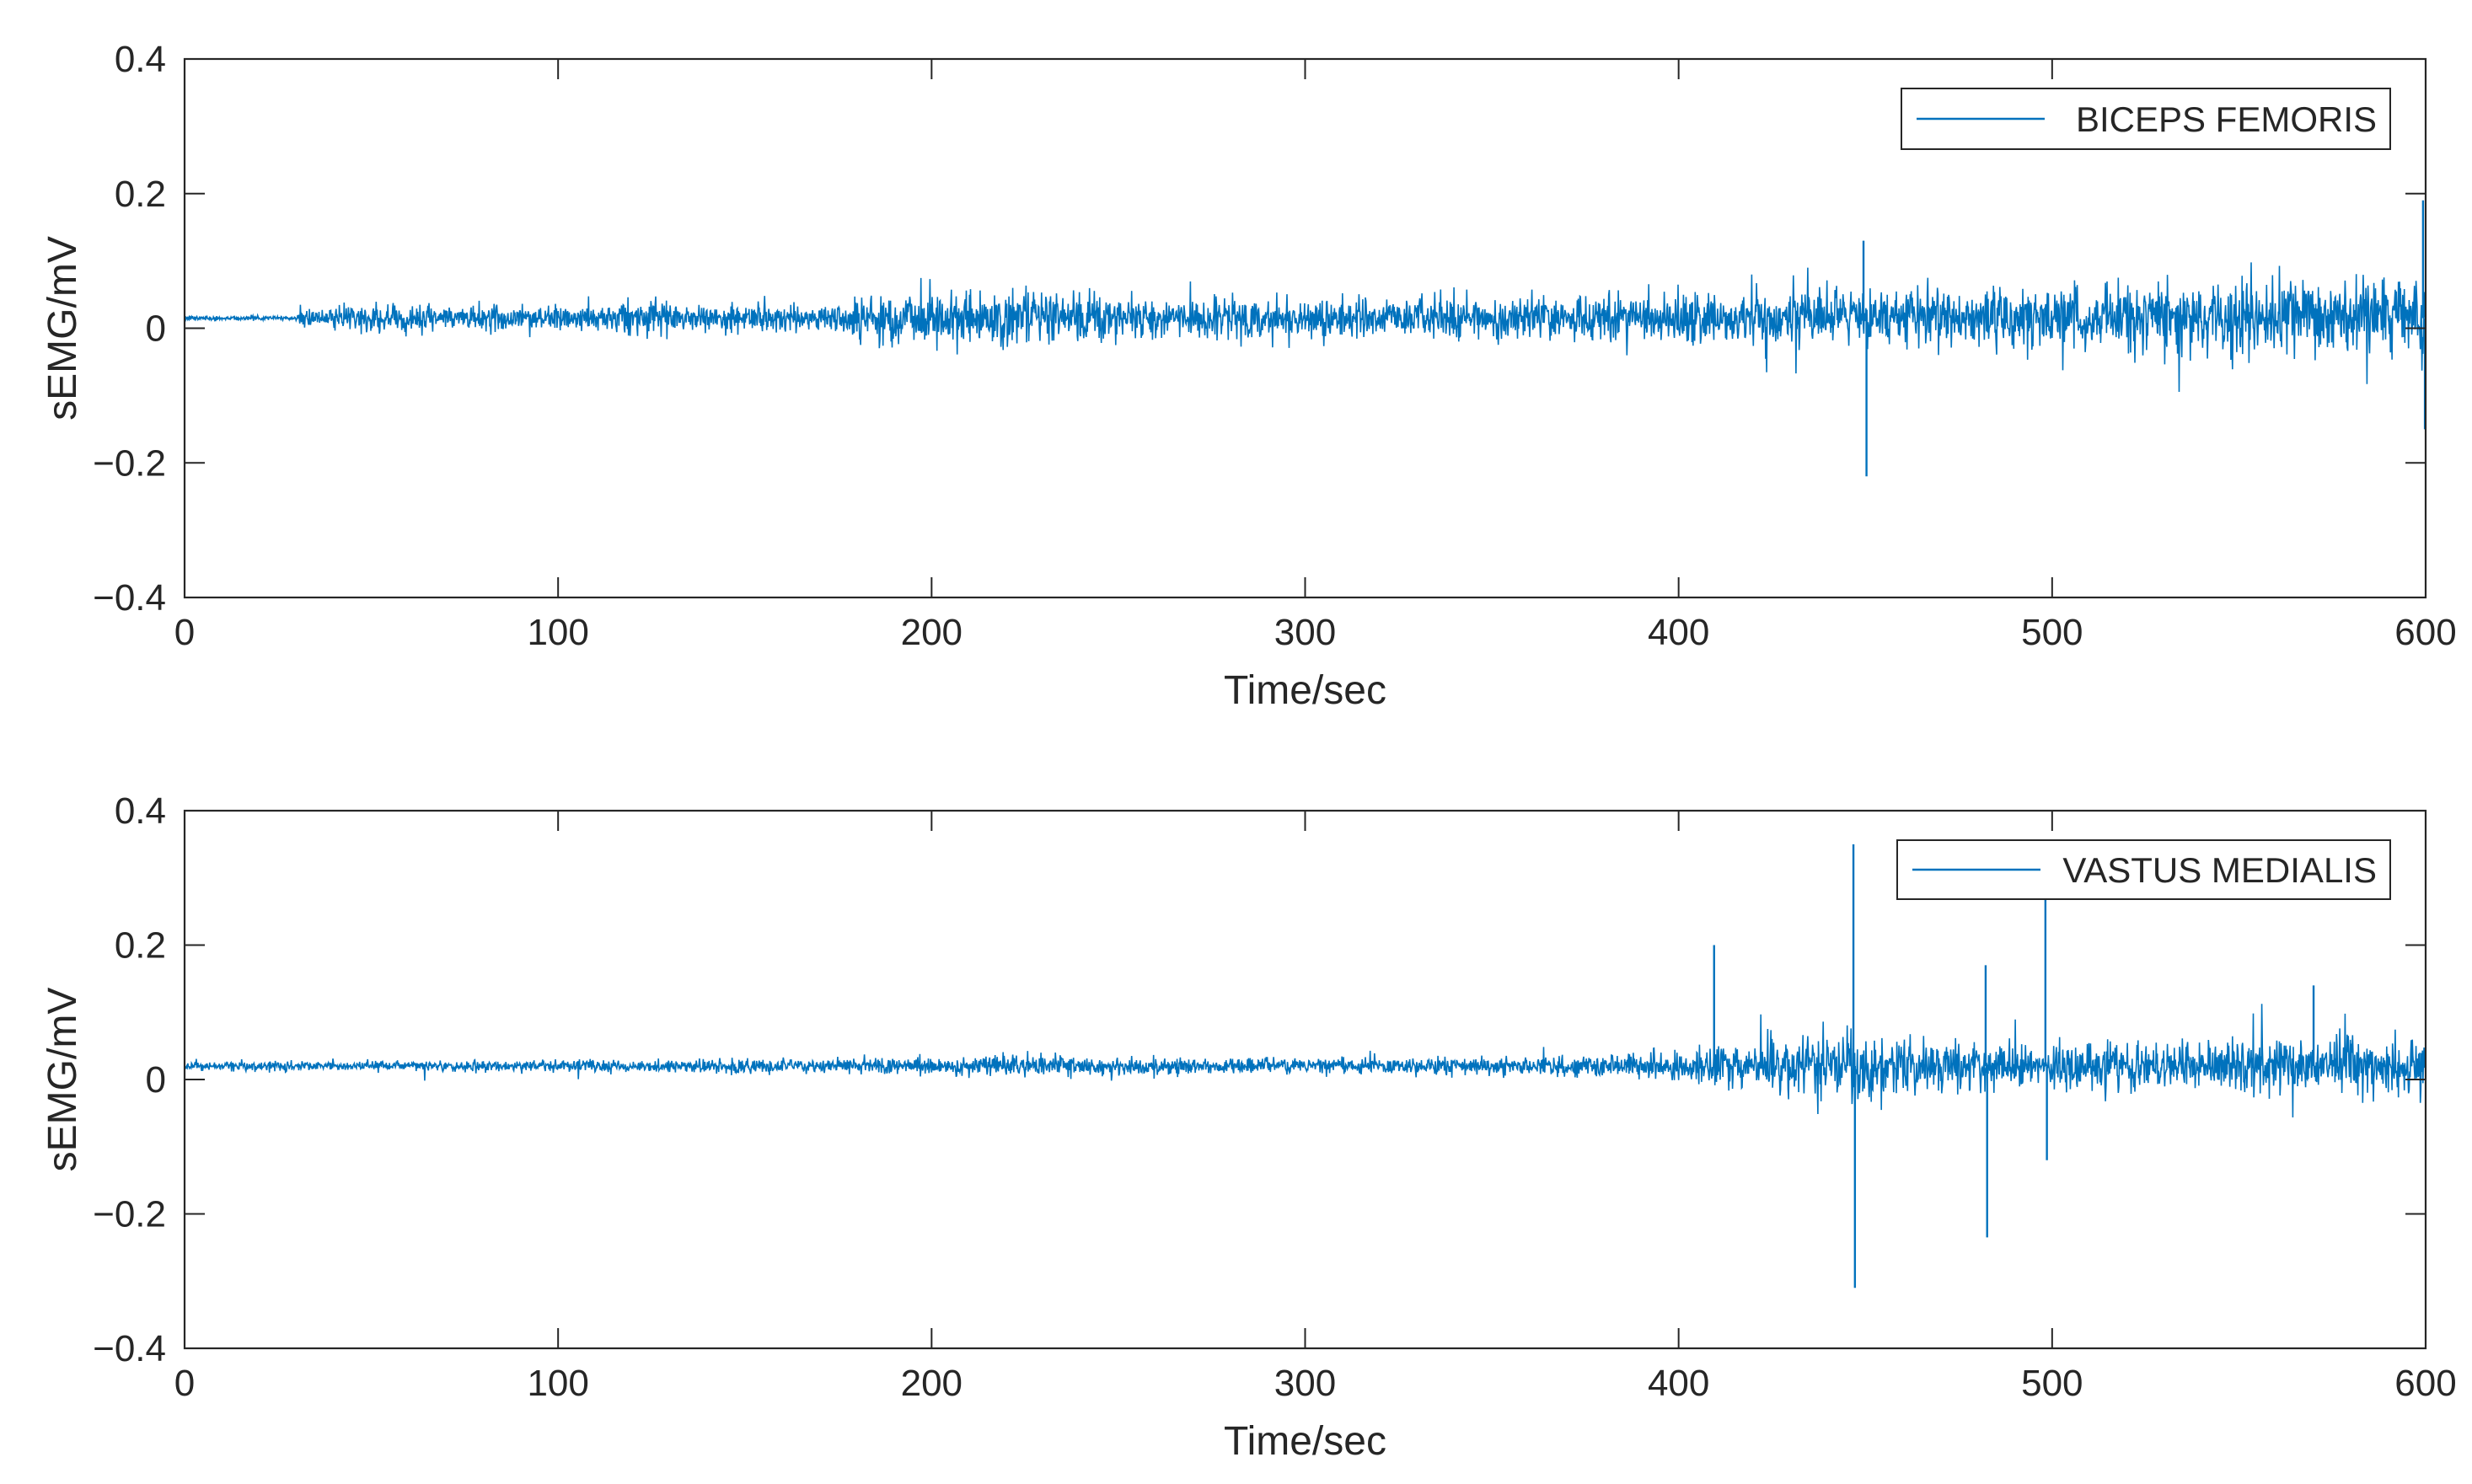 The width and height of the screenshot is (2472, 1484). I want to click on legend: VASTUS MEDIALIS, so click(2143, 870).